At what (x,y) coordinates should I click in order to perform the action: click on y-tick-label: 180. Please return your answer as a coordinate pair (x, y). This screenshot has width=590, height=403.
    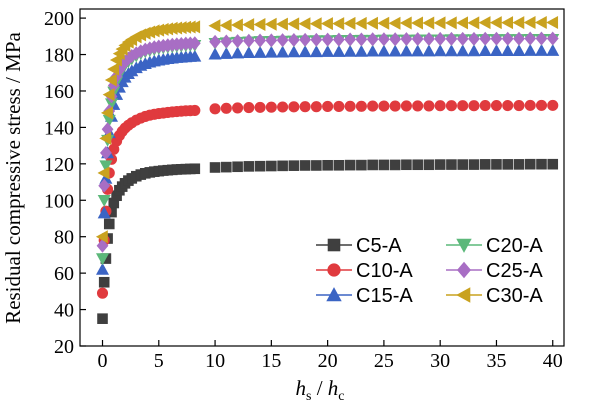
    Looking at the image, I should click on (59, 56).